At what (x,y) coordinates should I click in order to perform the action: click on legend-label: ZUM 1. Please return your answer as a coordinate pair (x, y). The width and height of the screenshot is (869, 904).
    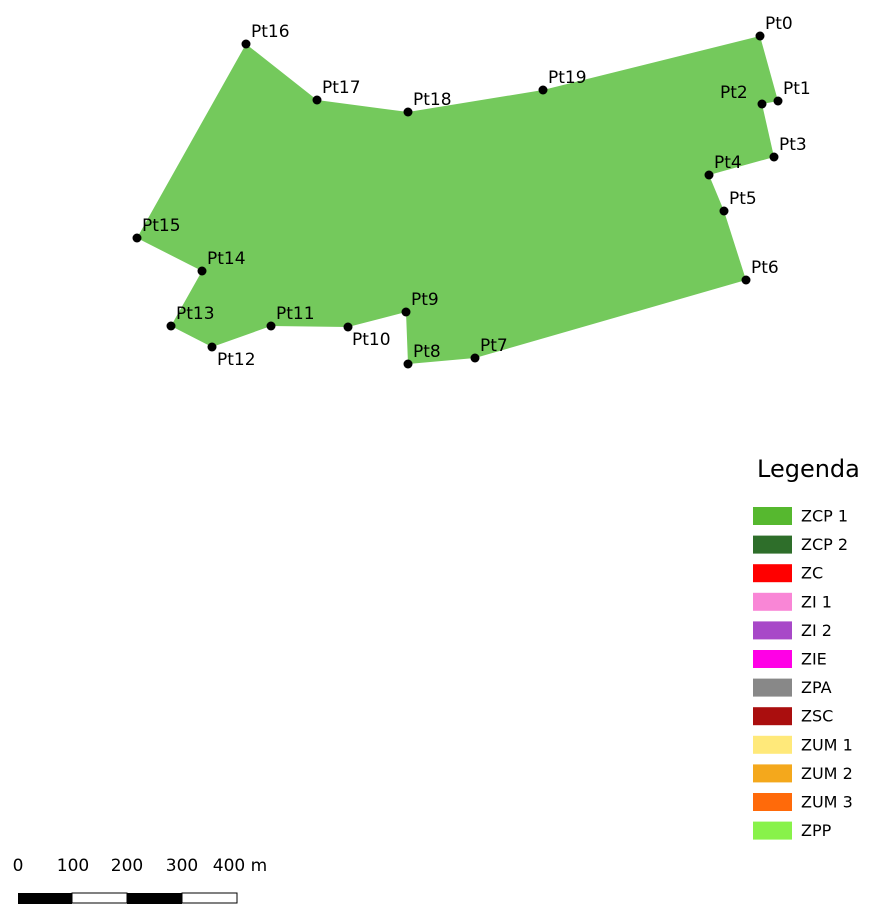
    Looking at the image, I should click on (827, 744).